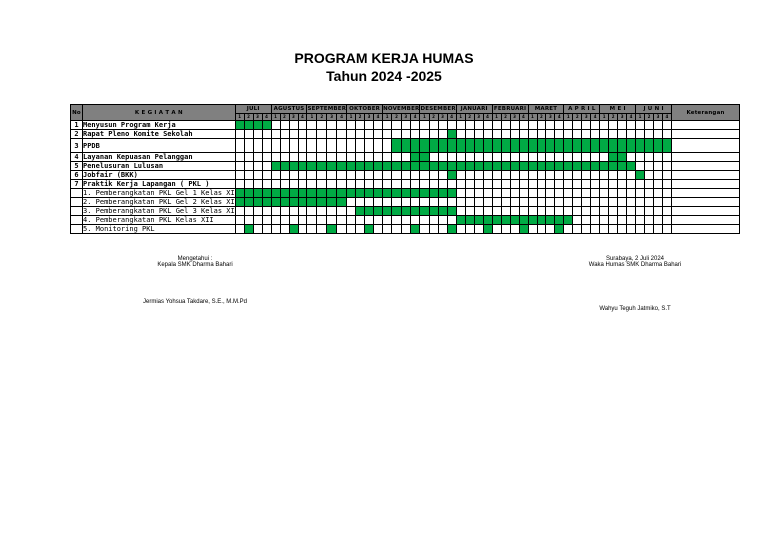 The image size is (768, 543). I want to click on row-activity: 5. Monitoring PKL, so click(159, 229).